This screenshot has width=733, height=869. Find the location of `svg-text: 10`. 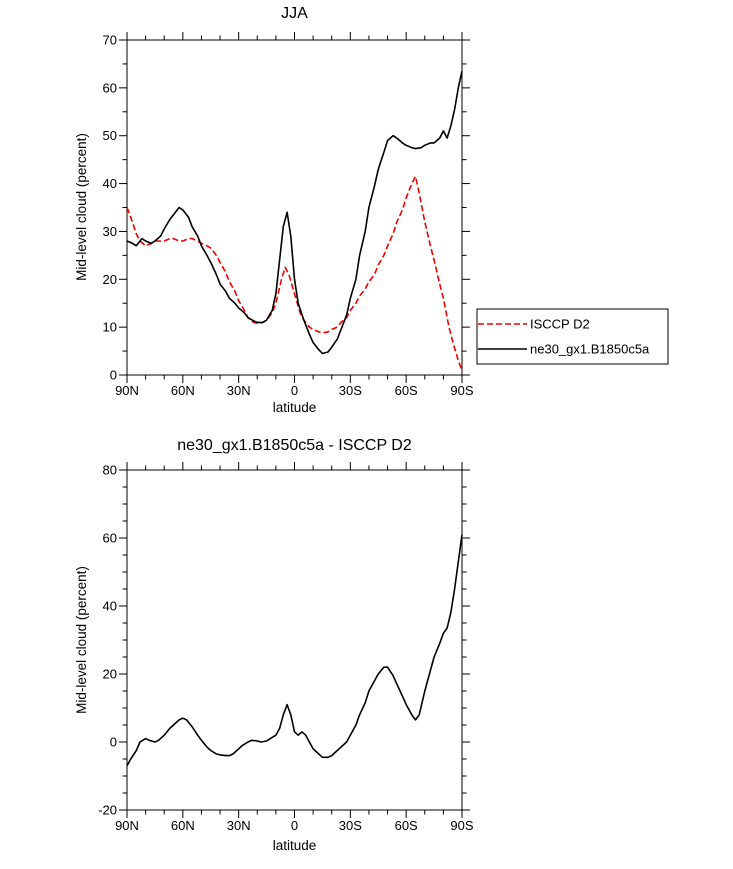

svg-text: 10 is located at coordinates (110, 327).